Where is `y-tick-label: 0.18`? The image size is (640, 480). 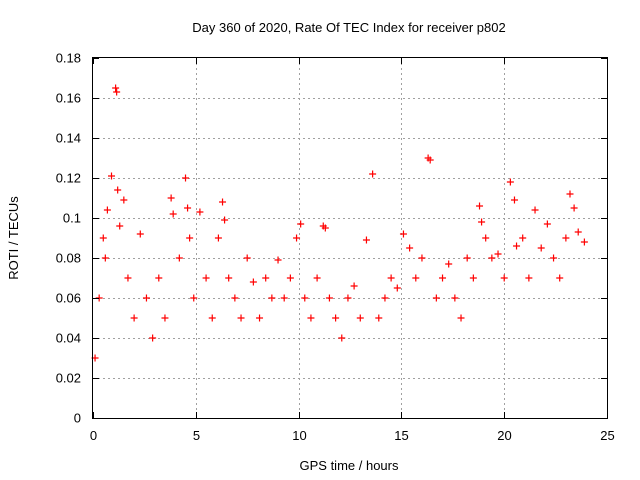
y-tick-label: 0.18 is located at coordinates (68, 58).